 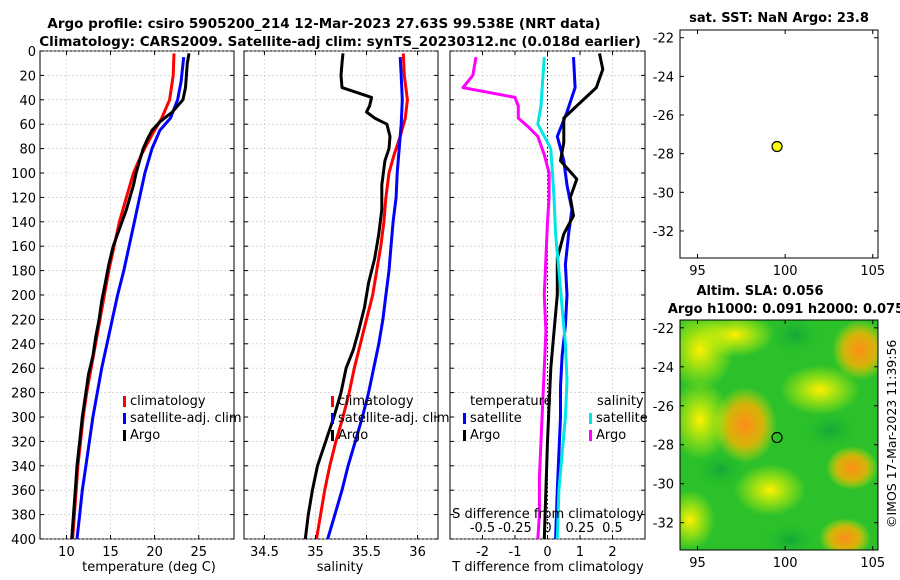 I want to click on y-tick-label: 60, so click(x=27, y=125).